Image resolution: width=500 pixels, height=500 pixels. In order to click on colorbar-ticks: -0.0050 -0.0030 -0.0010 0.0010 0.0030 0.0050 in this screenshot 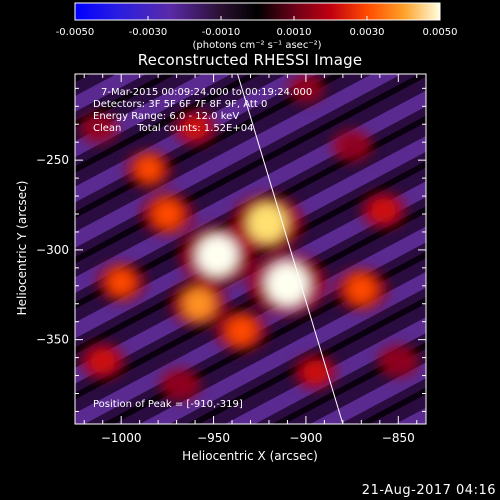, I will do `click(257, 27)`.